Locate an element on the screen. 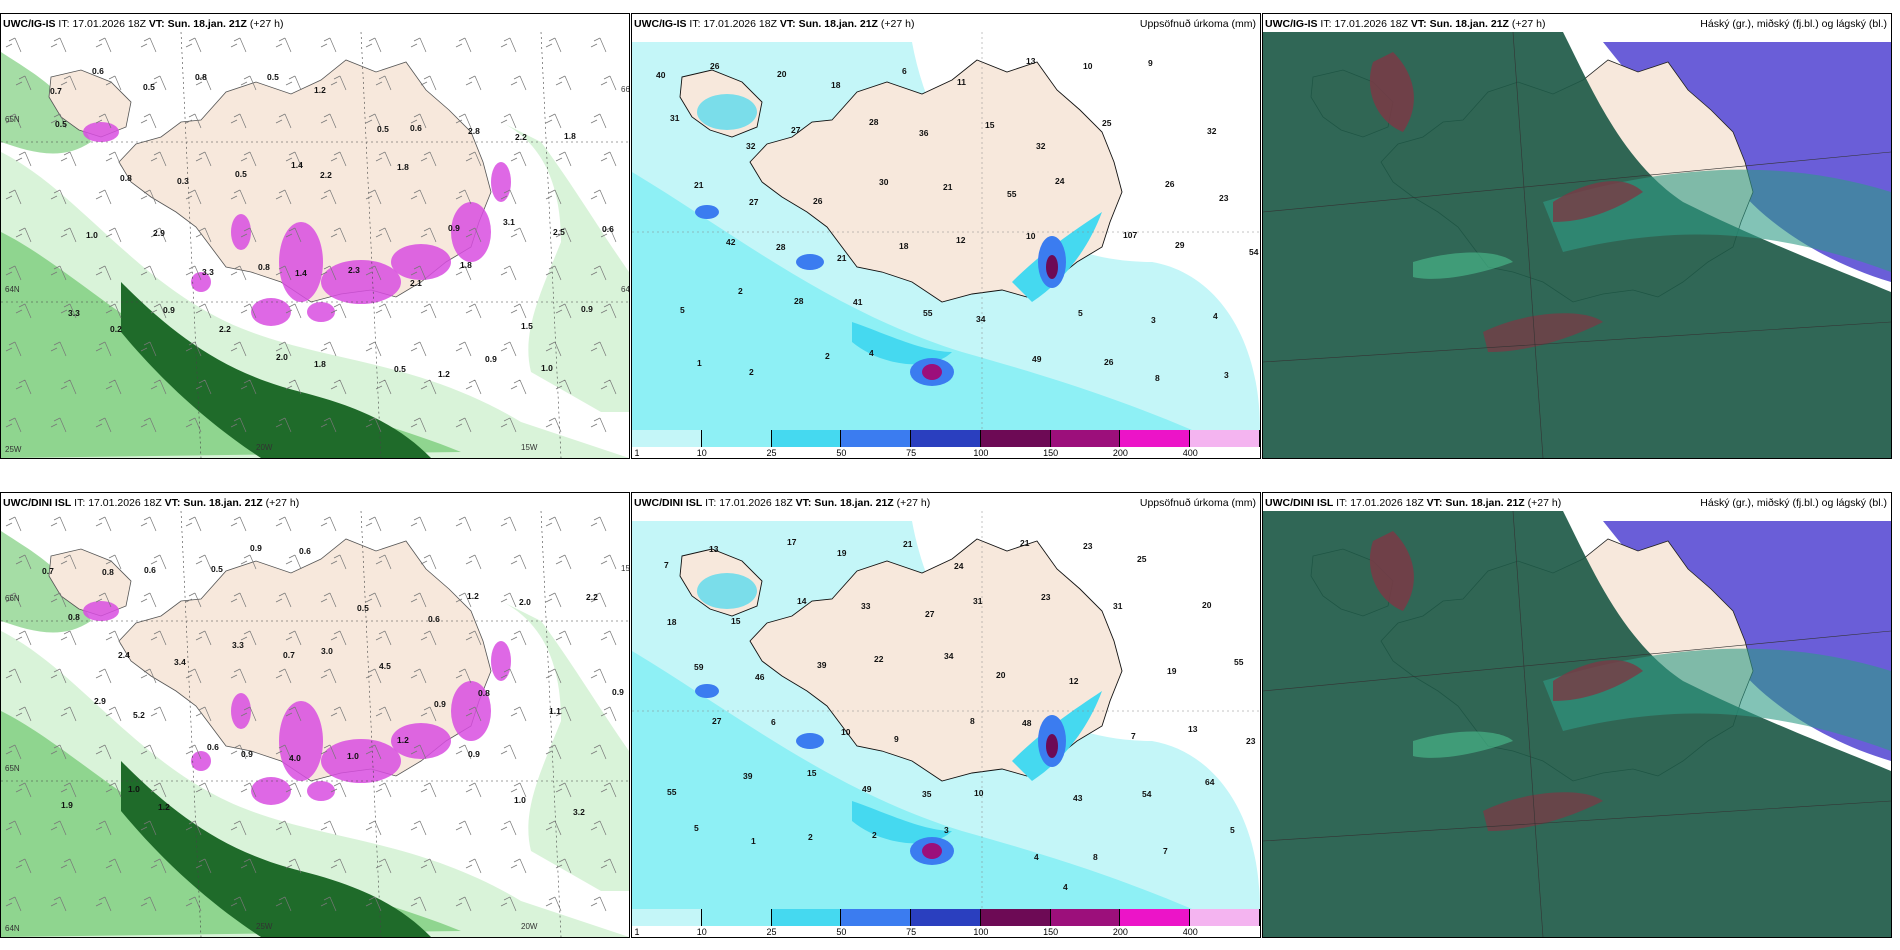 This screenshot has height=950, width=1900. precip-value: 17 is located at coordinates (792, 542).